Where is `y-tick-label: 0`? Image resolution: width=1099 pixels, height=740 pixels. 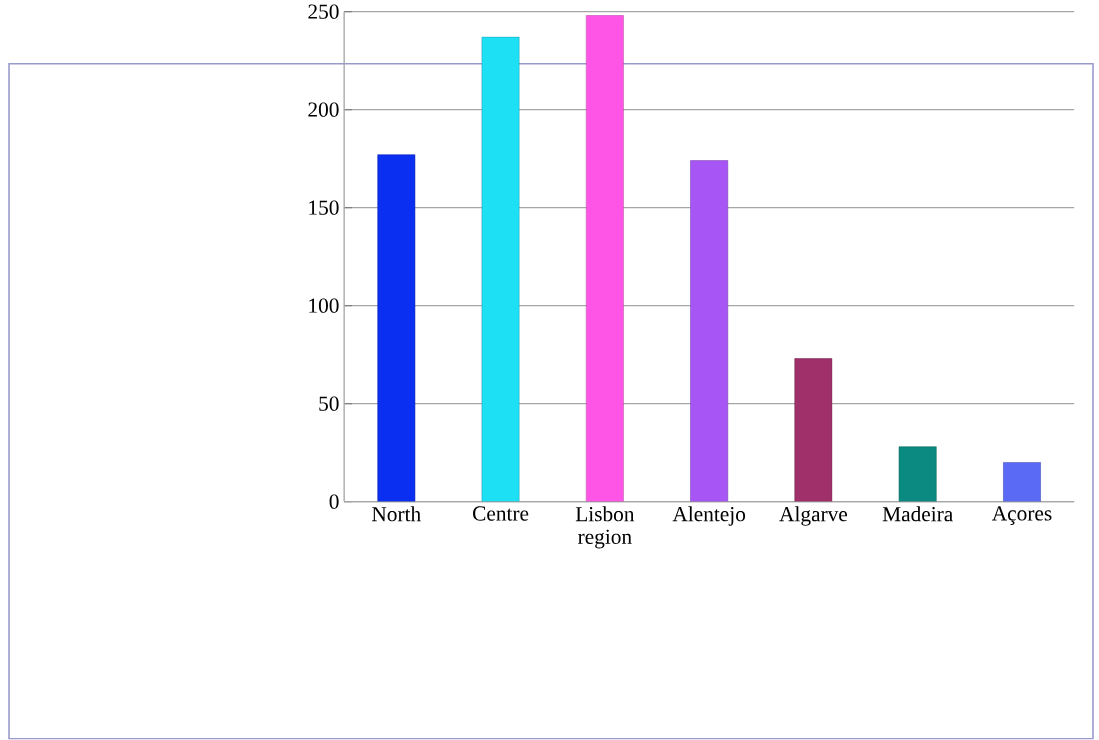 y-tick-label: 0 is located at coordinates (334, 502).